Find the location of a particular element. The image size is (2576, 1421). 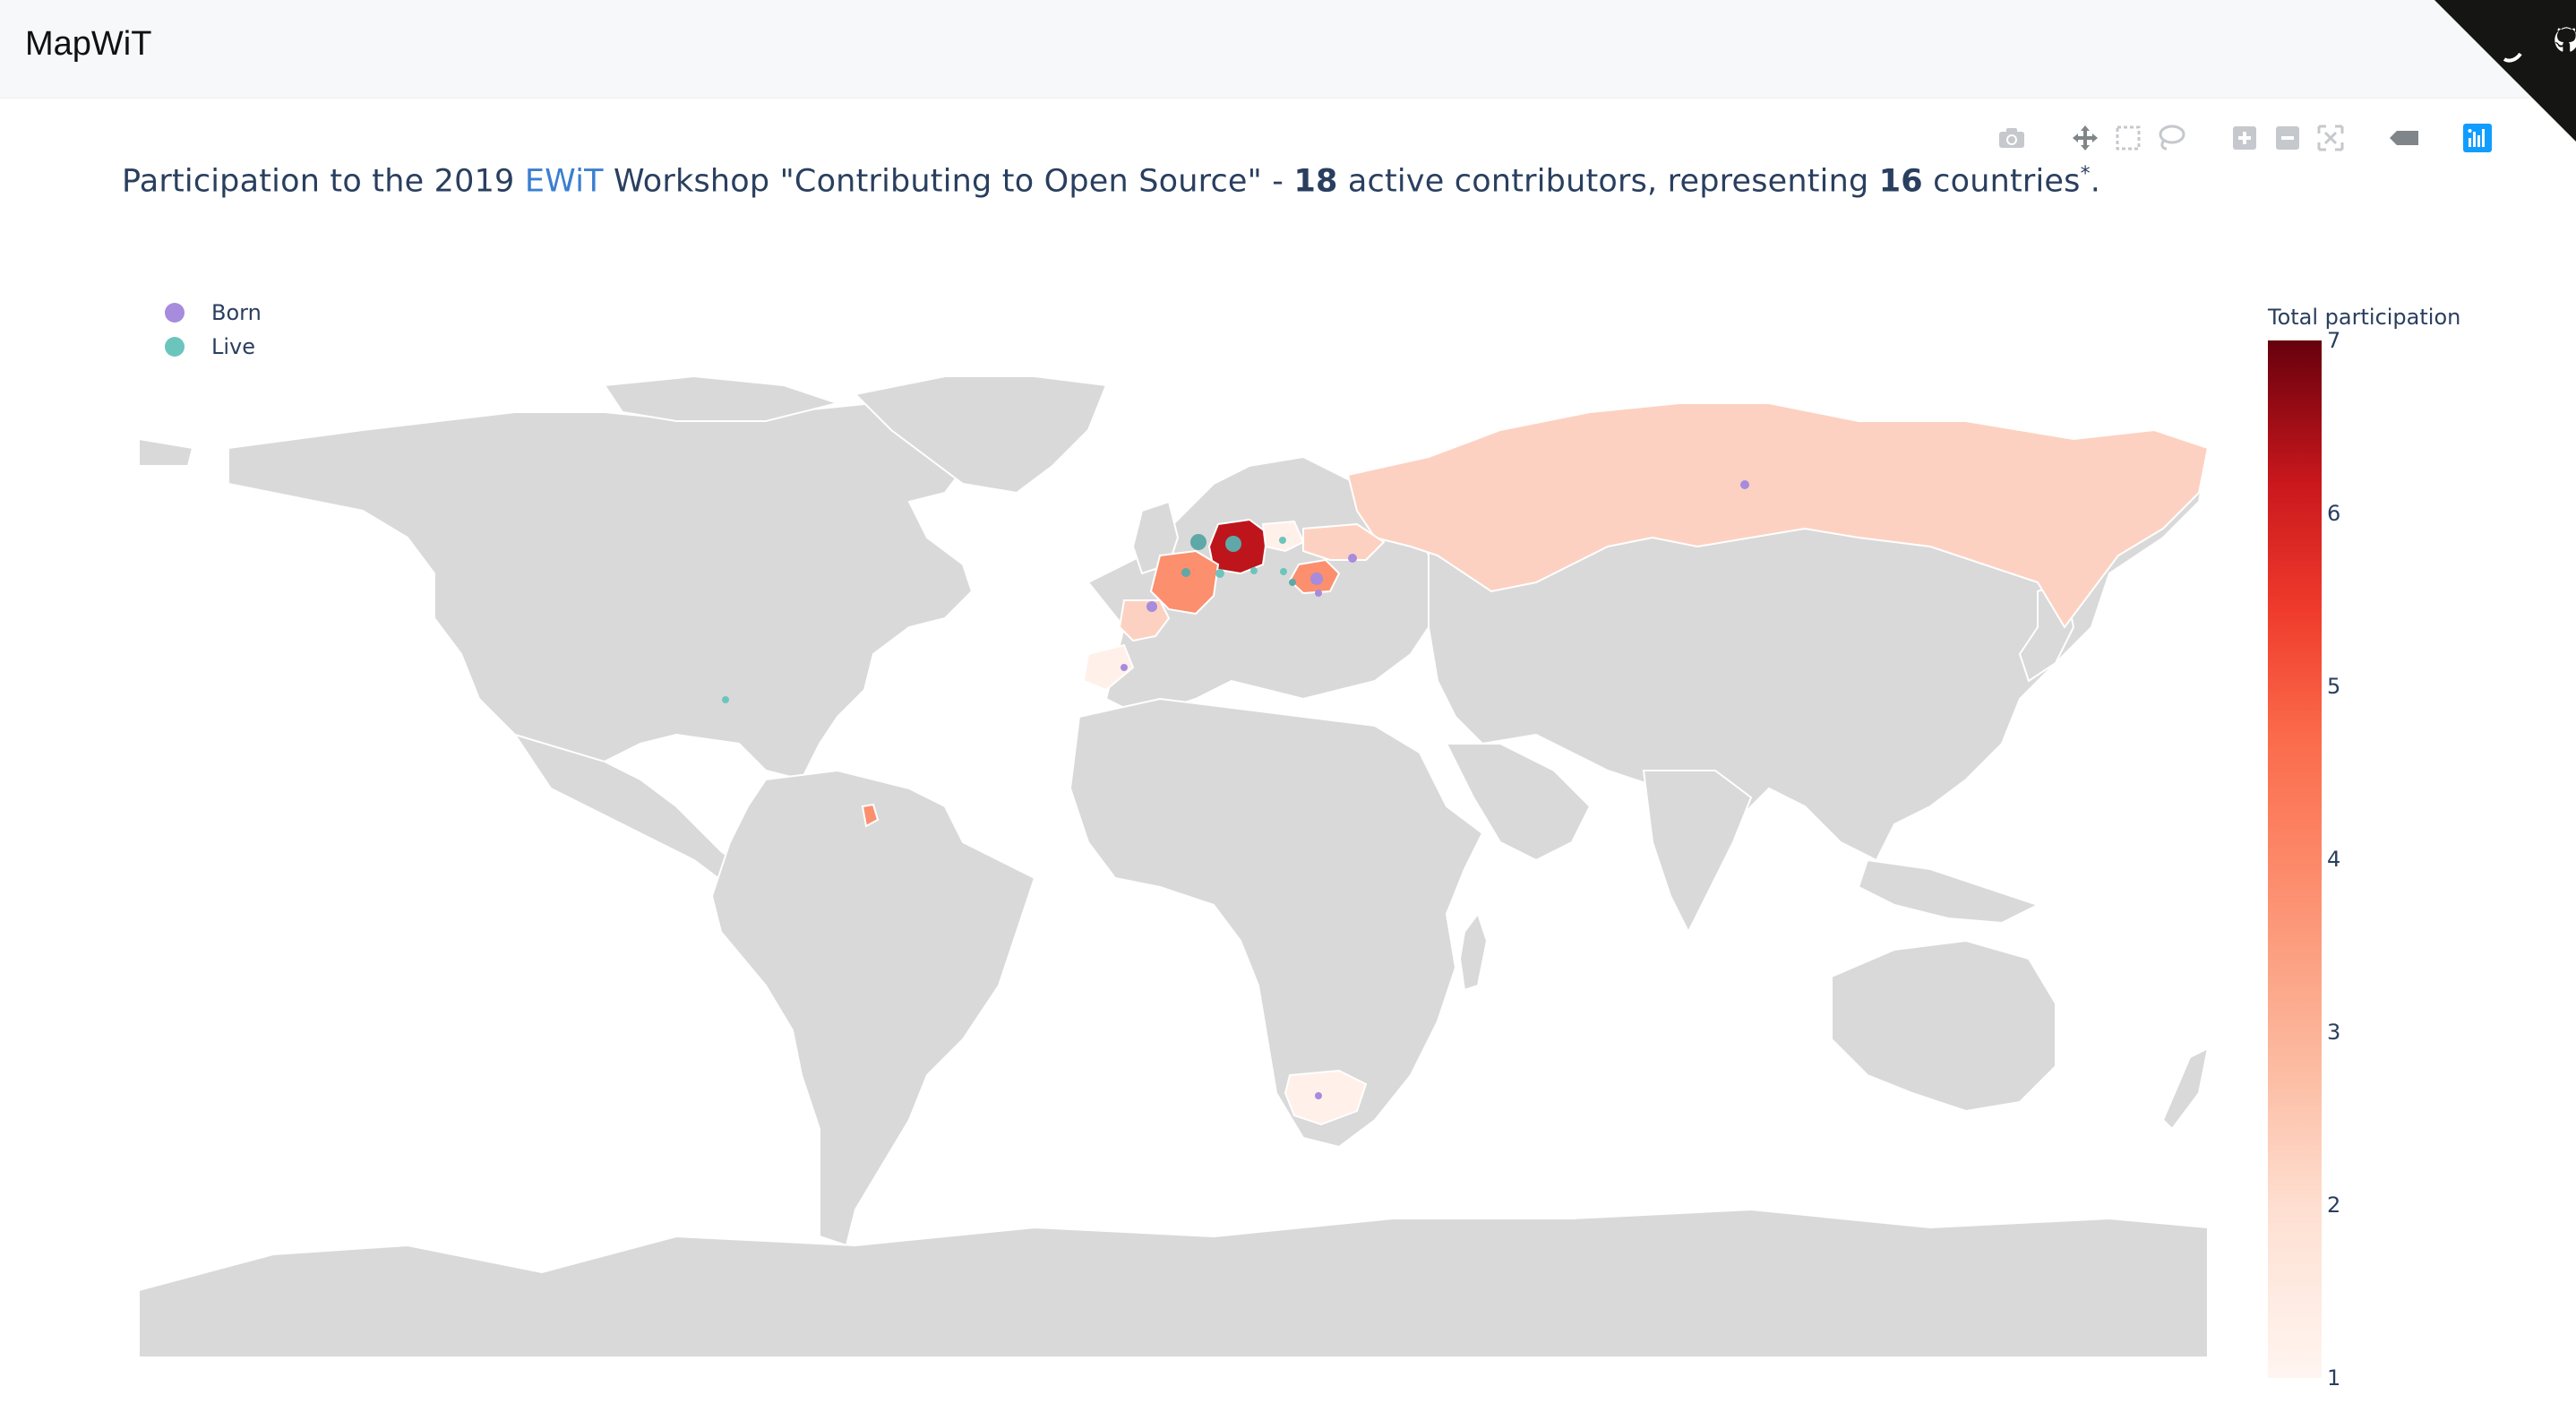

brand-title: MapWiT is located at coordinates (88, 44).